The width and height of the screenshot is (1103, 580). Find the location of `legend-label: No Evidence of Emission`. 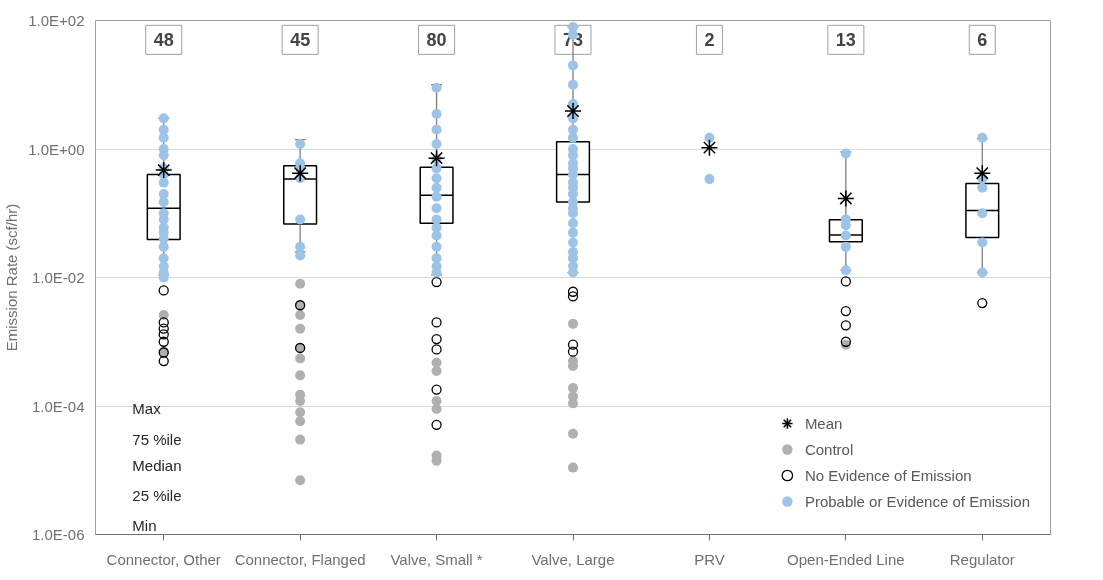

legend-label: No Evidence of Emission is located at coordinates (888, 475).